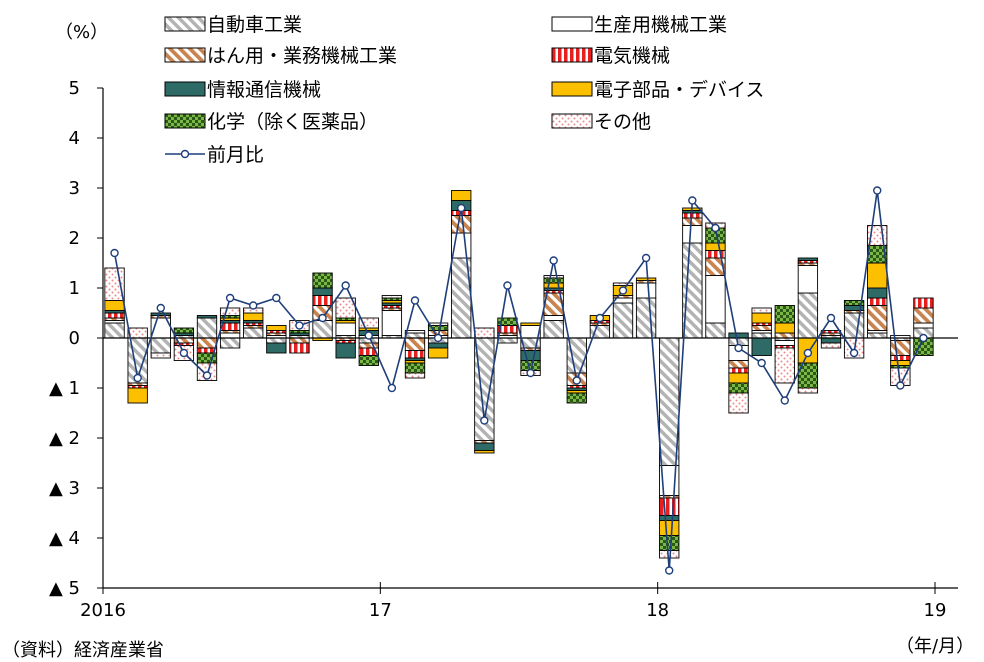 This screenshot has width=984, height=662. What do you see at coordinates (935, 646) in the screenshot?
I see `x-axis-unit: （年/月）` at bounding box center [935, 646].